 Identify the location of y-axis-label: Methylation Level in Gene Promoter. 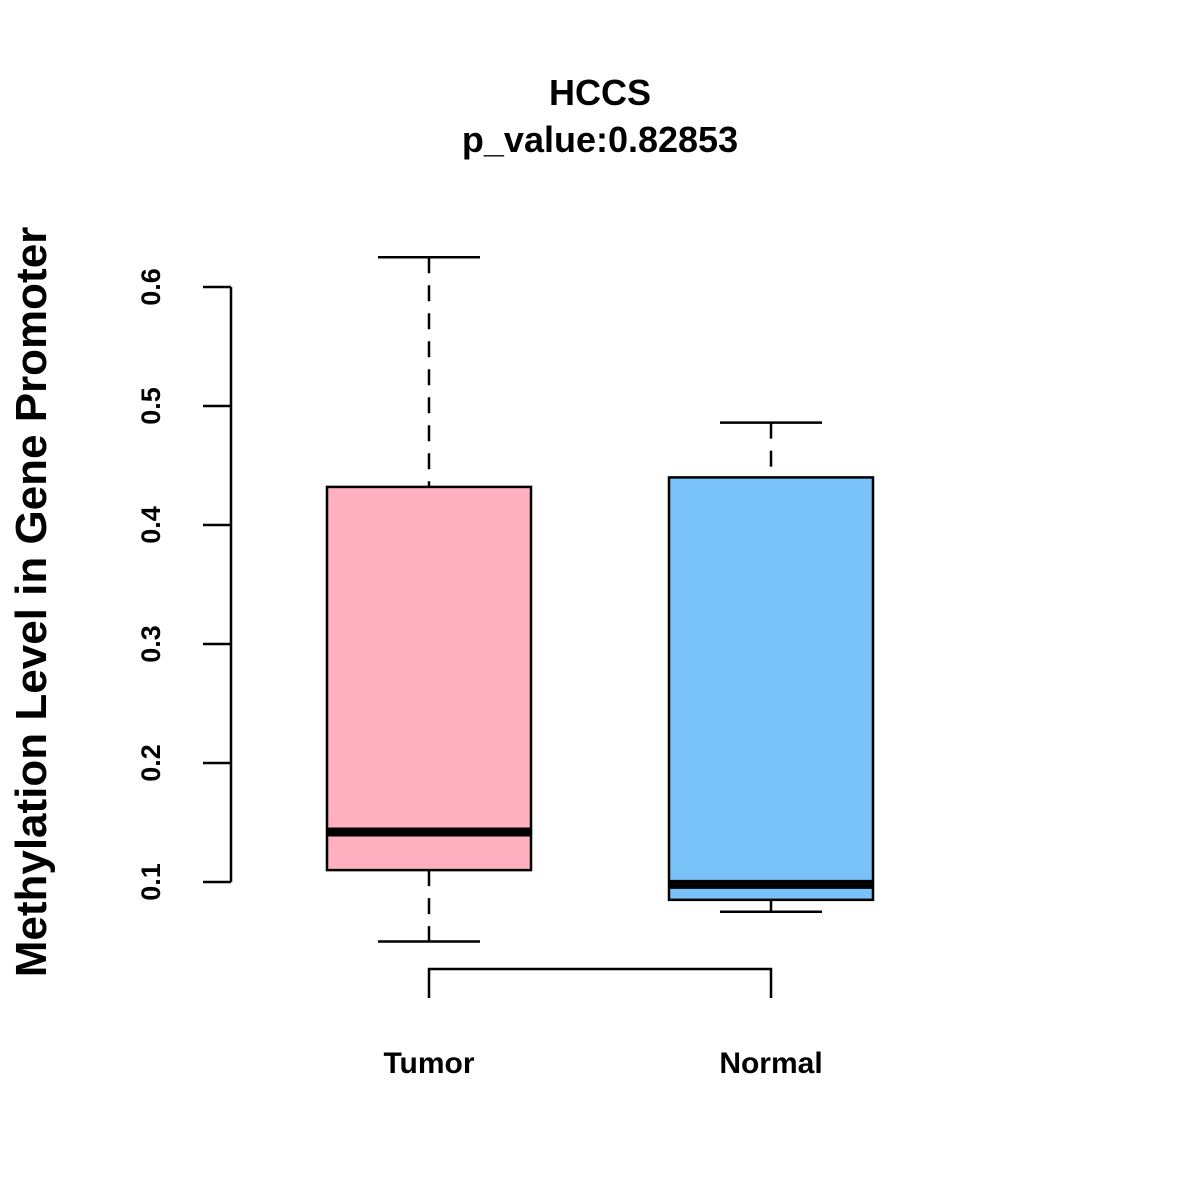
(31, 602).